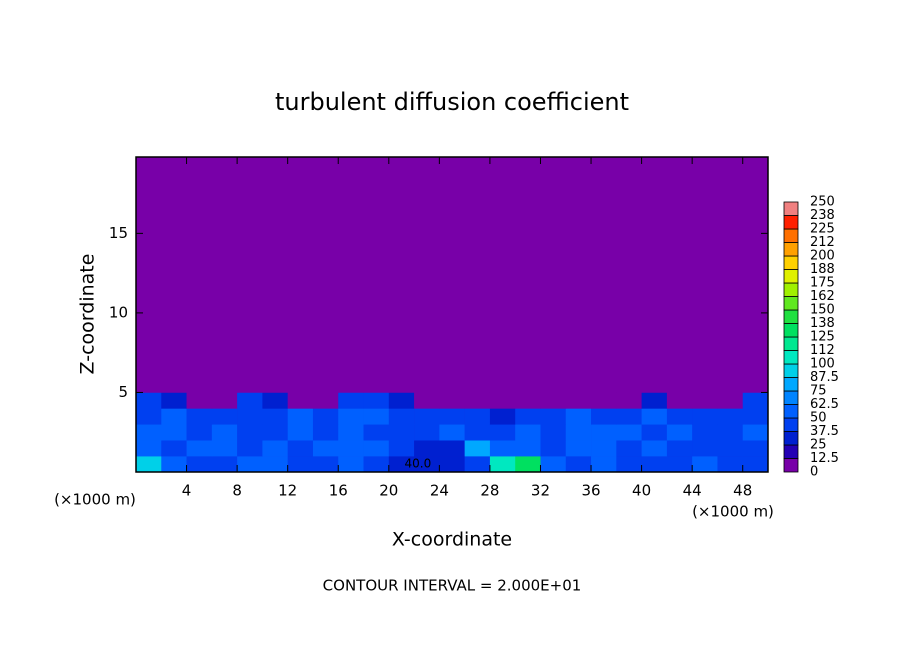 This screenshot has width=904, height=654. What do you see at coordinates (822, 310) in the screenshot?
I see `colorbar-label: 150` at bounding box center [822, 310].